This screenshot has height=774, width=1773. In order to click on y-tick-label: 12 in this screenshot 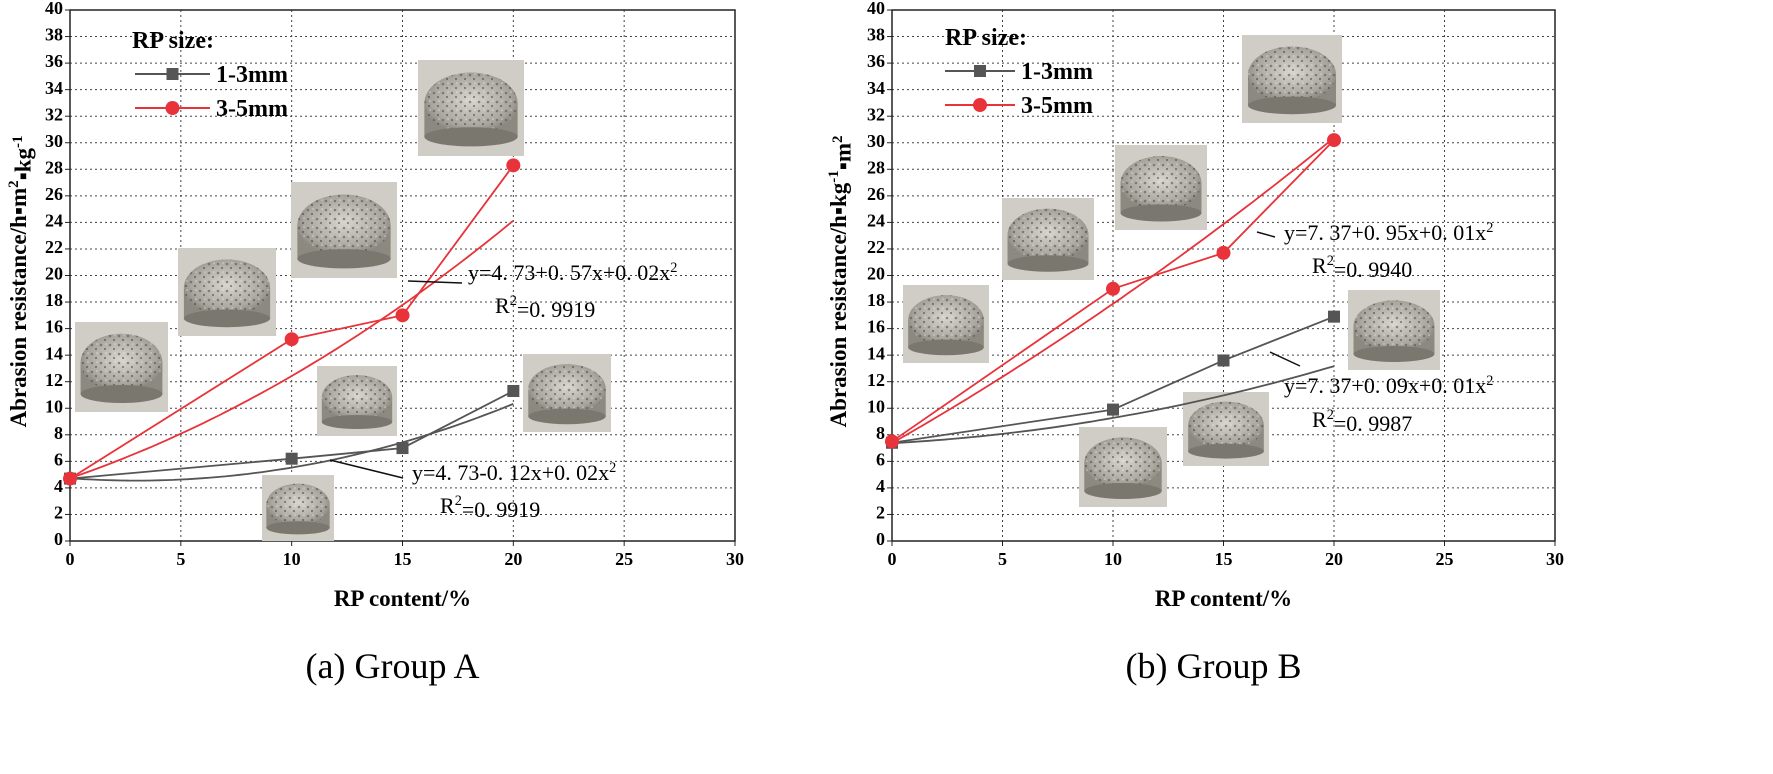, I will do `click(876, 380)`.